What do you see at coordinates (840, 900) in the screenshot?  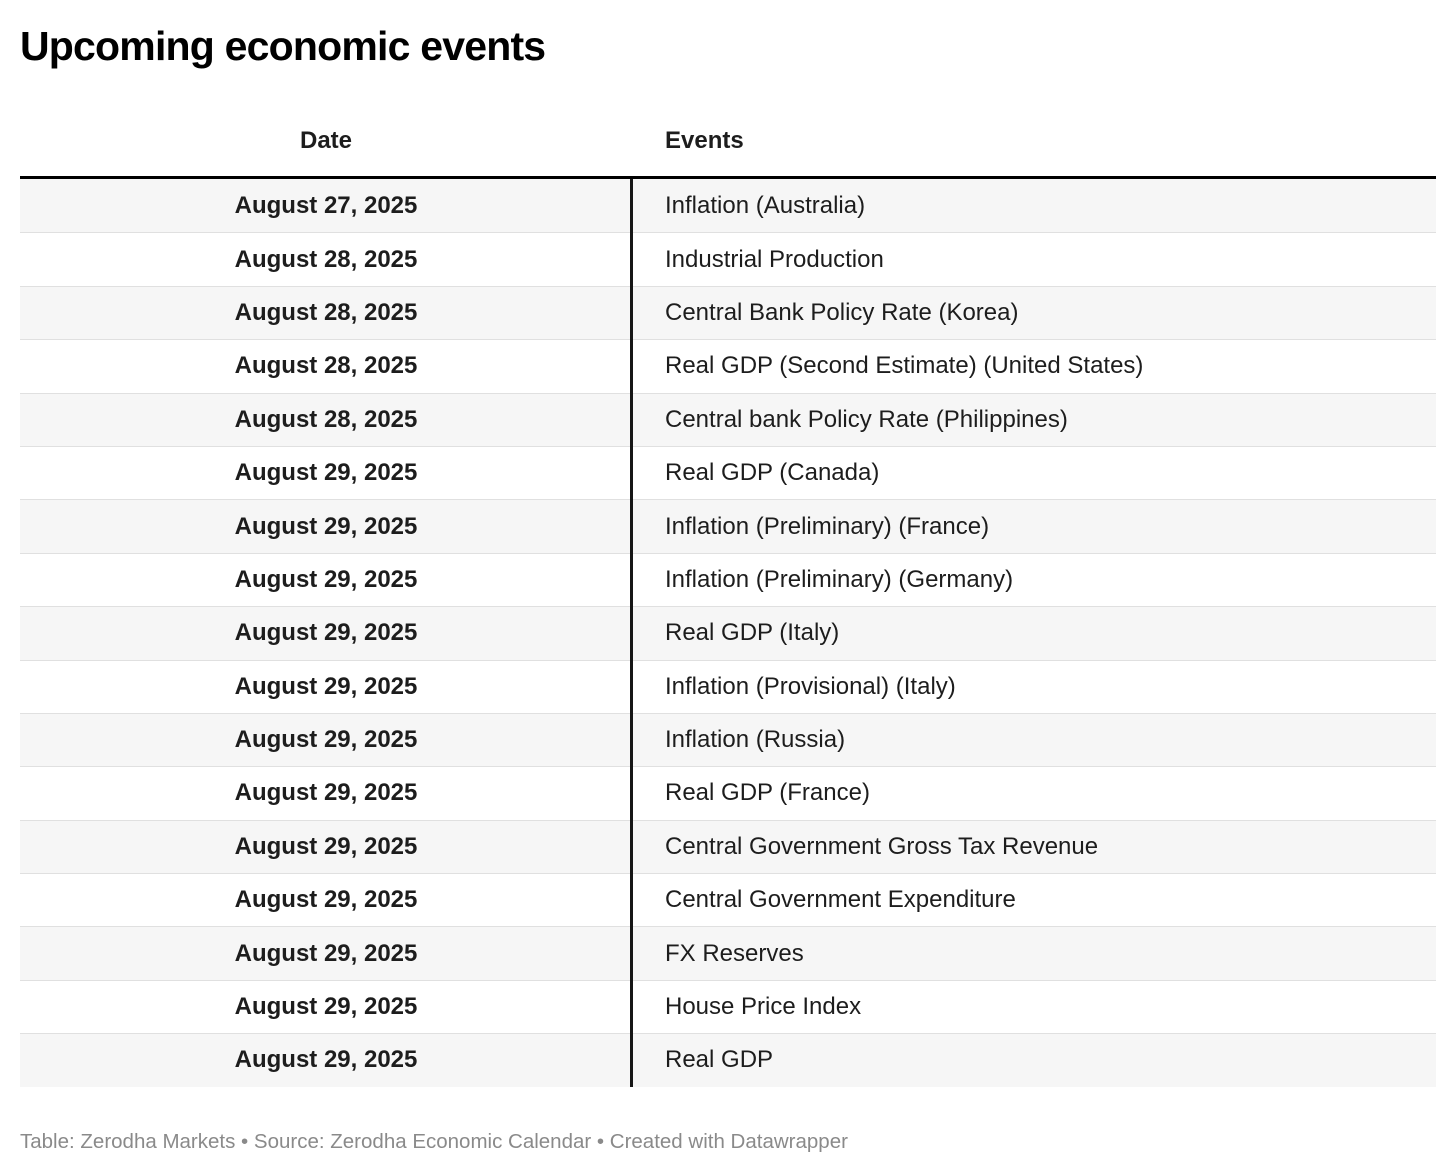 I see `event-cell: Central Government Expenditure` at bounding box center [840, 900].